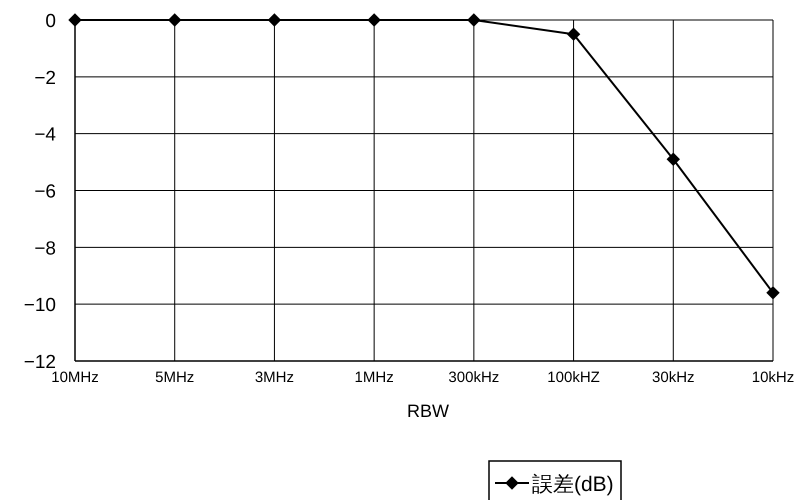 Image resolution: width=811 pixels, height=500 pixels. Describe the element at coordinates (50, 21) in the screenshot. I see `y-tick-label: 0` at that location.